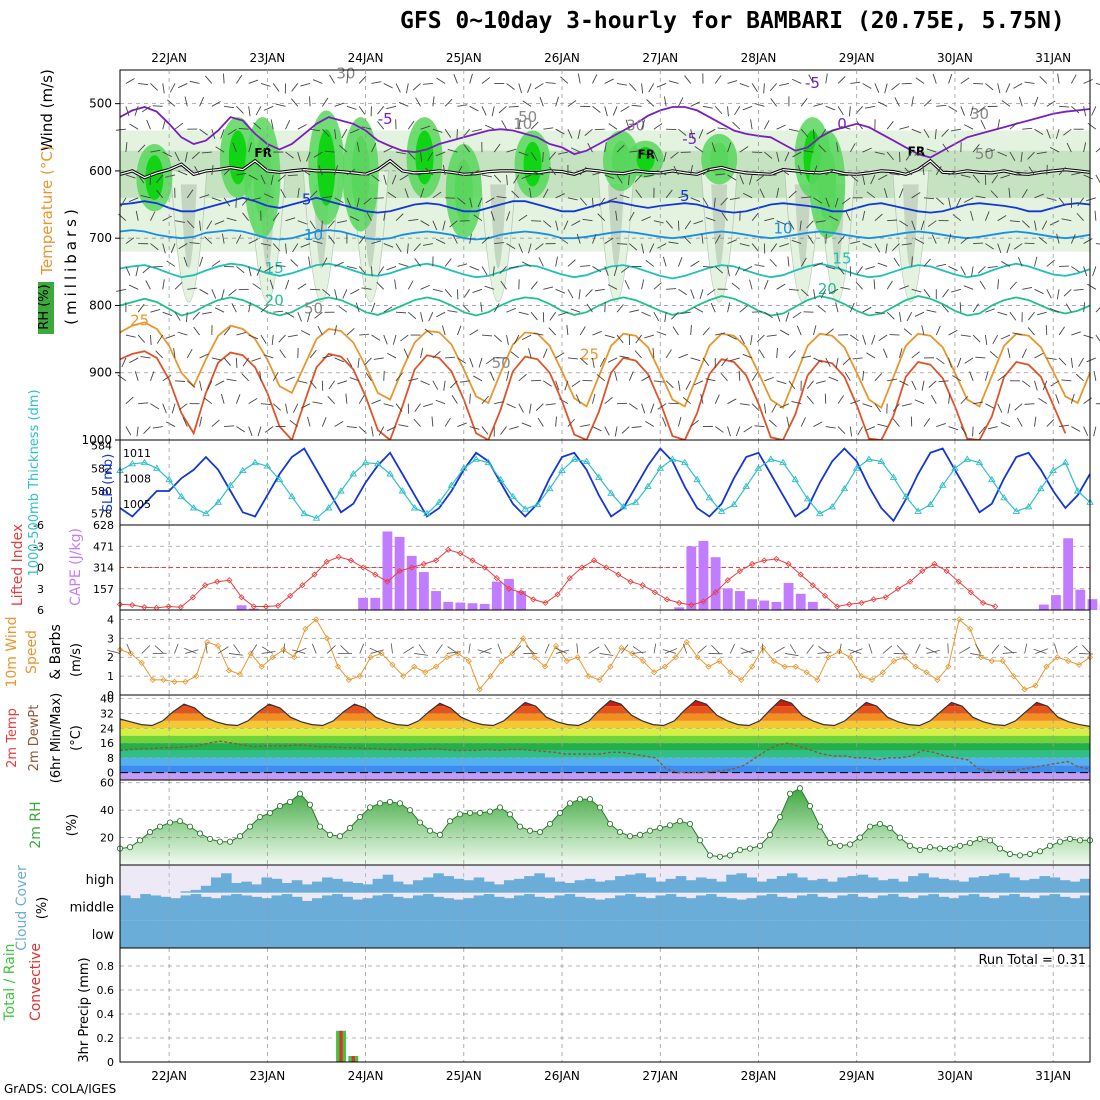  I want to click on x-date-label-bottom: 27JAN, so click(660, 1076).